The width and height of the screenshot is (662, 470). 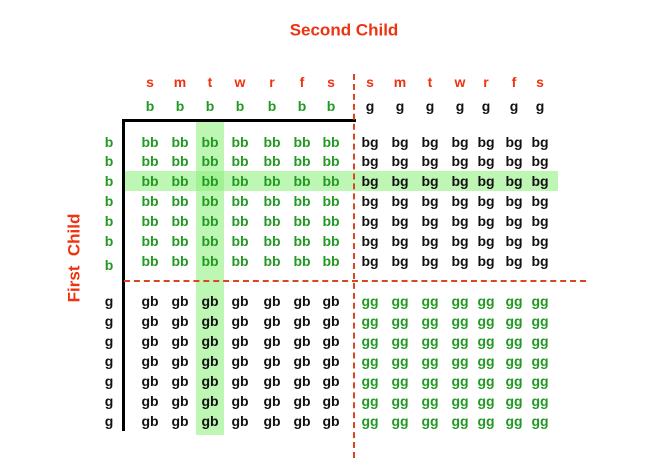 What do you see at coordinates (354, 266) in the screenshot?
I see `vertical-divider` at bounding box center [354, 266].